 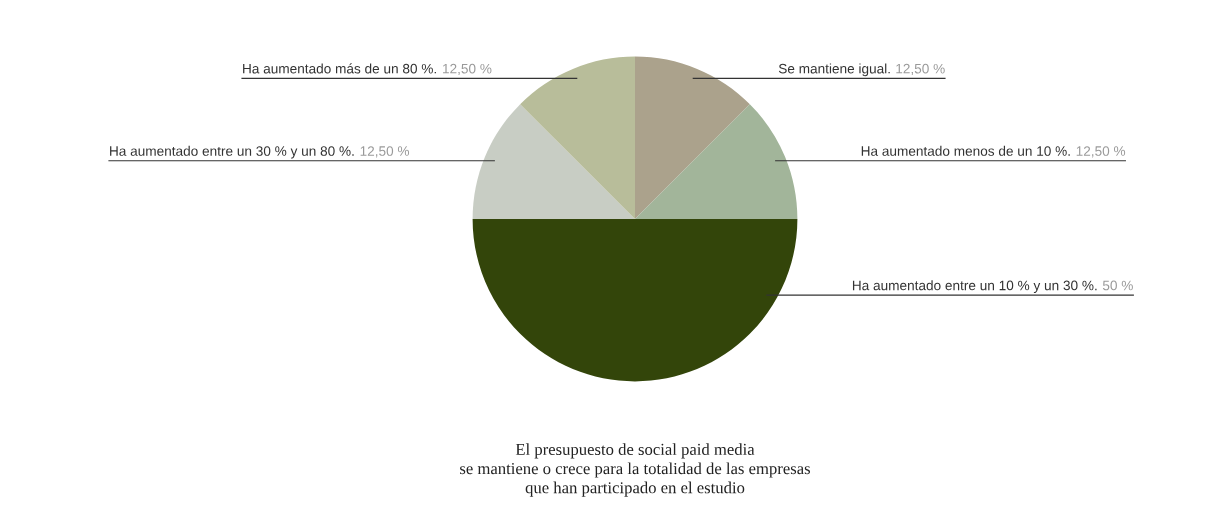 What do you see at coordinates (1117, 285) in the screenshot?
I see `data-label: 50 %` at bounding box center [1117, 285].